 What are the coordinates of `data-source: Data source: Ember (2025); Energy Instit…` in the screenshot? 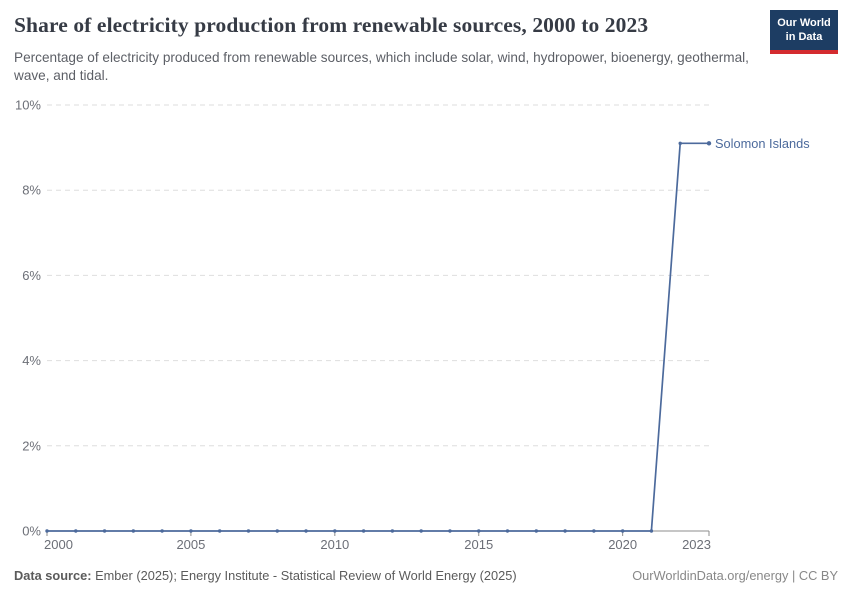 It's located at (265, 575).